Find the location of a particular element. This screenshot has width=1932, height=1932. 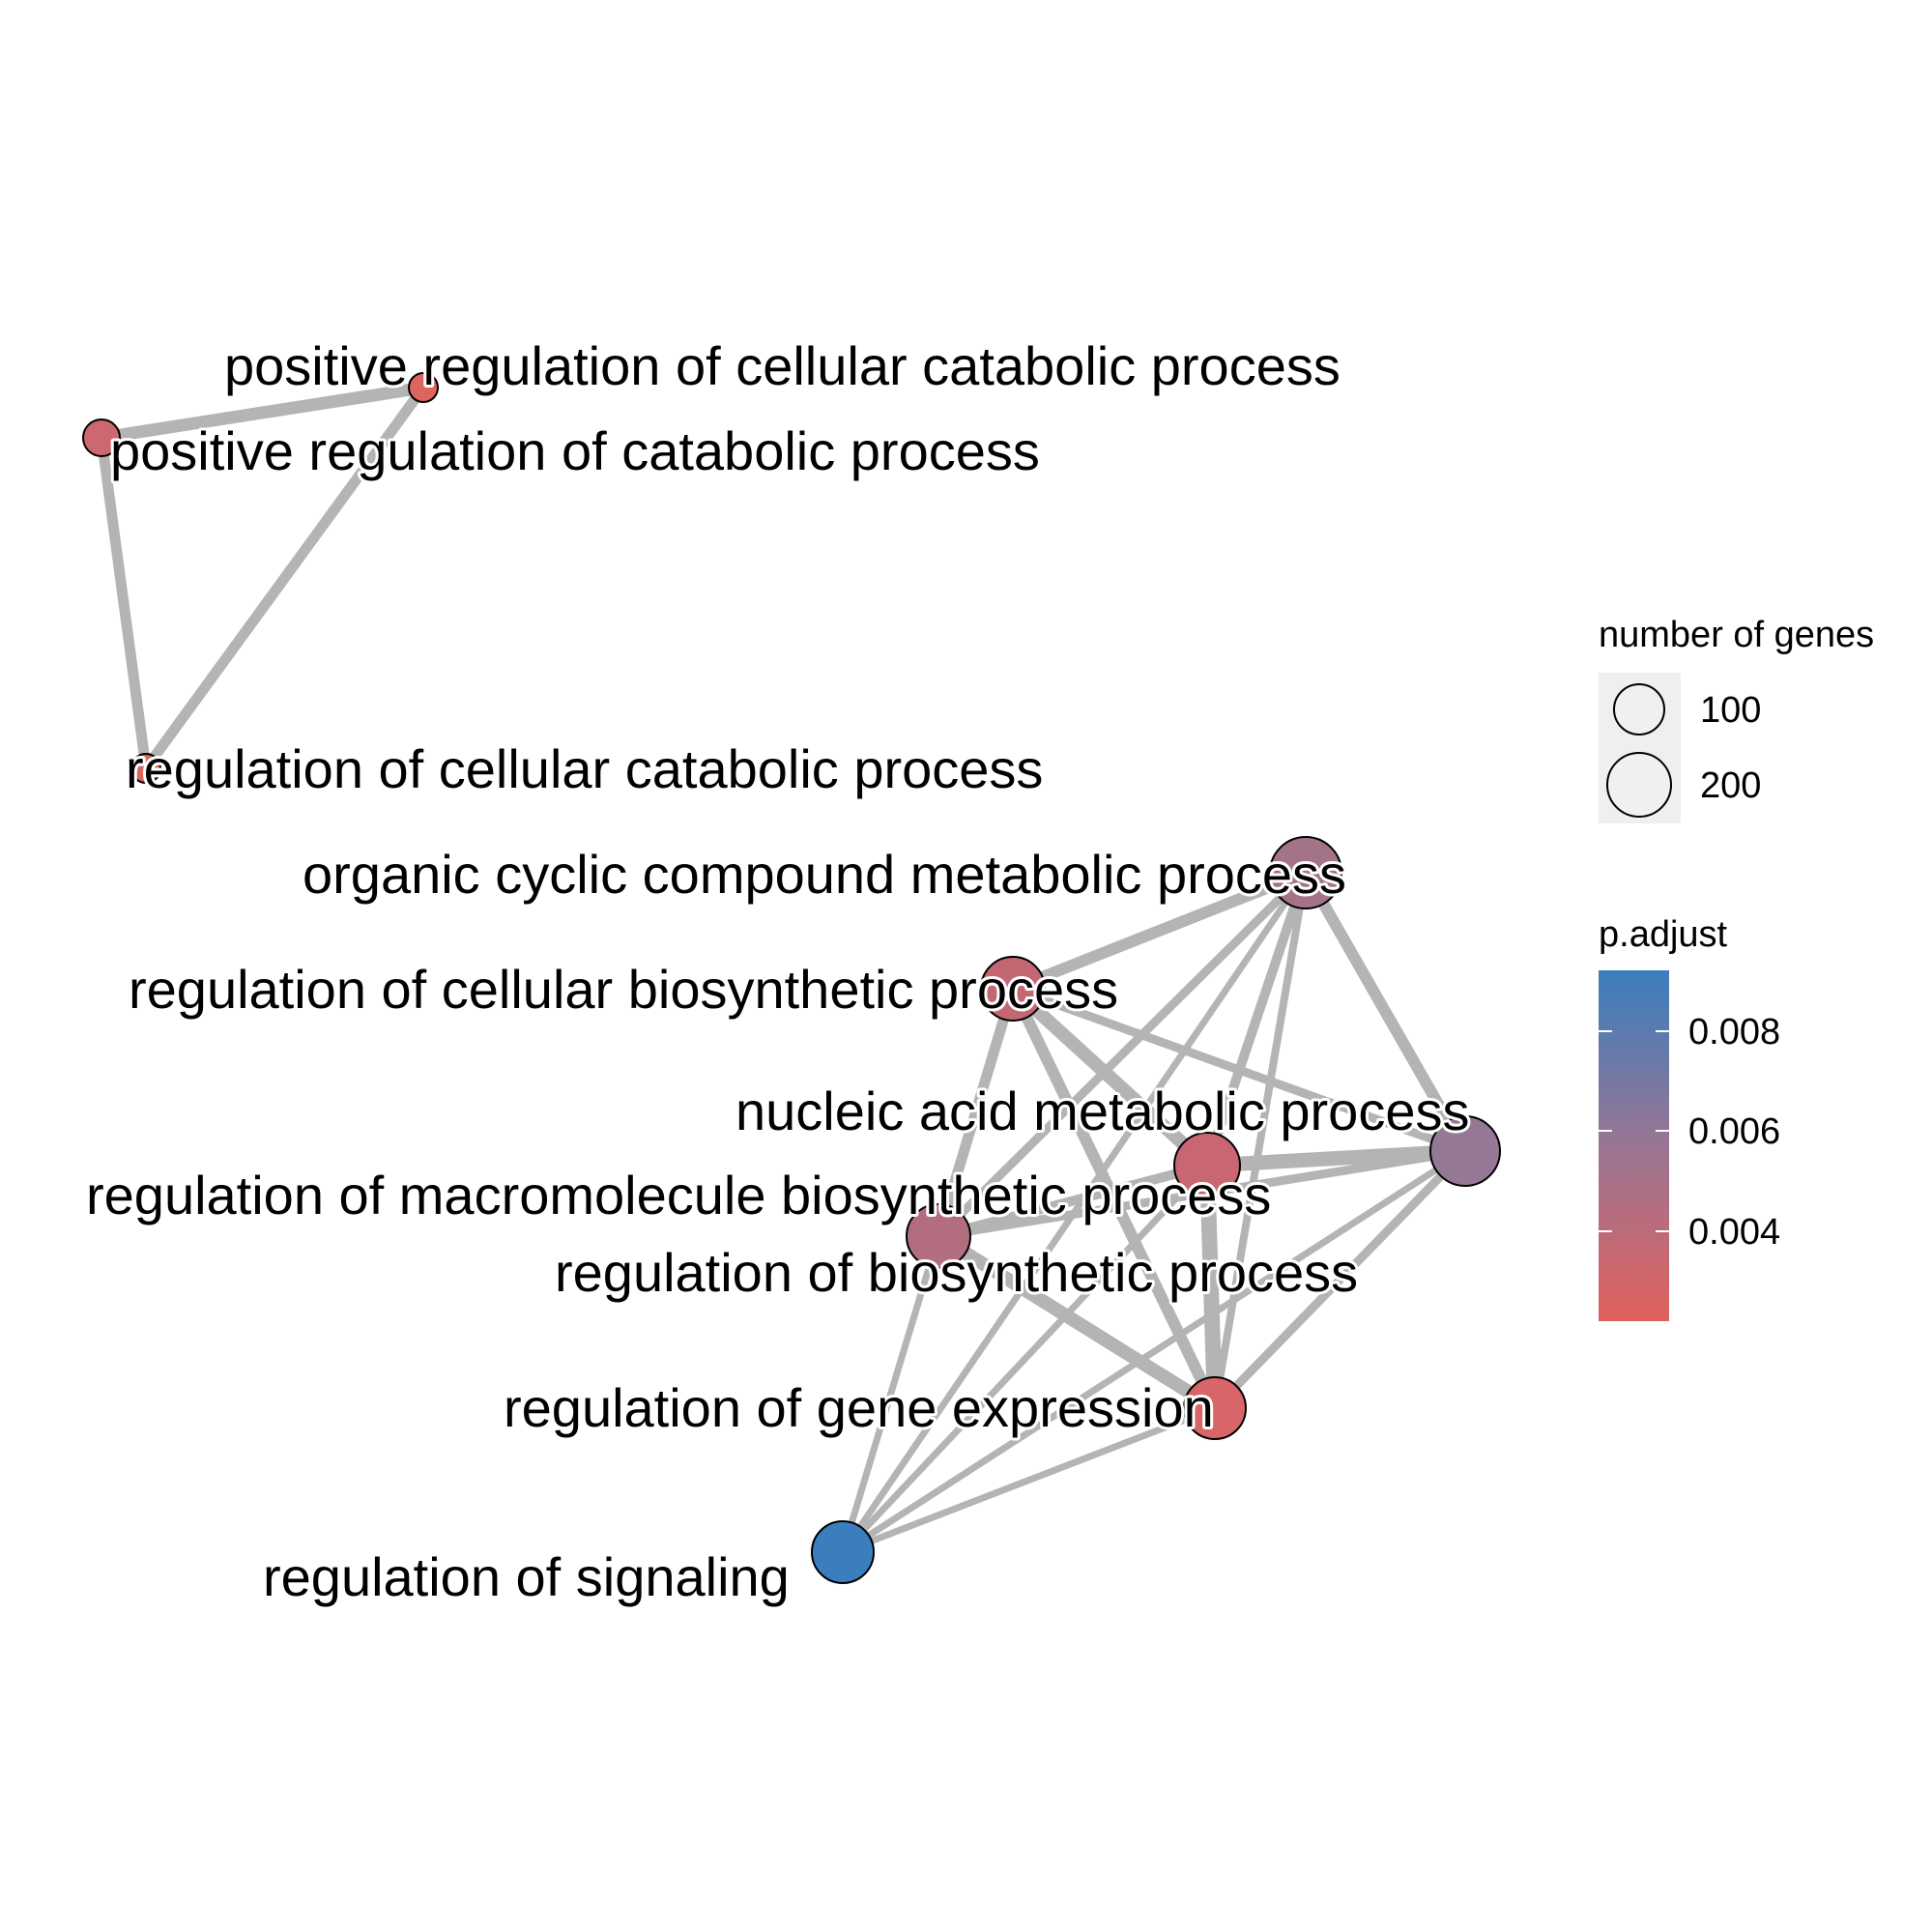

edge-namp-rbp is located at coordinates (1336, 1158).